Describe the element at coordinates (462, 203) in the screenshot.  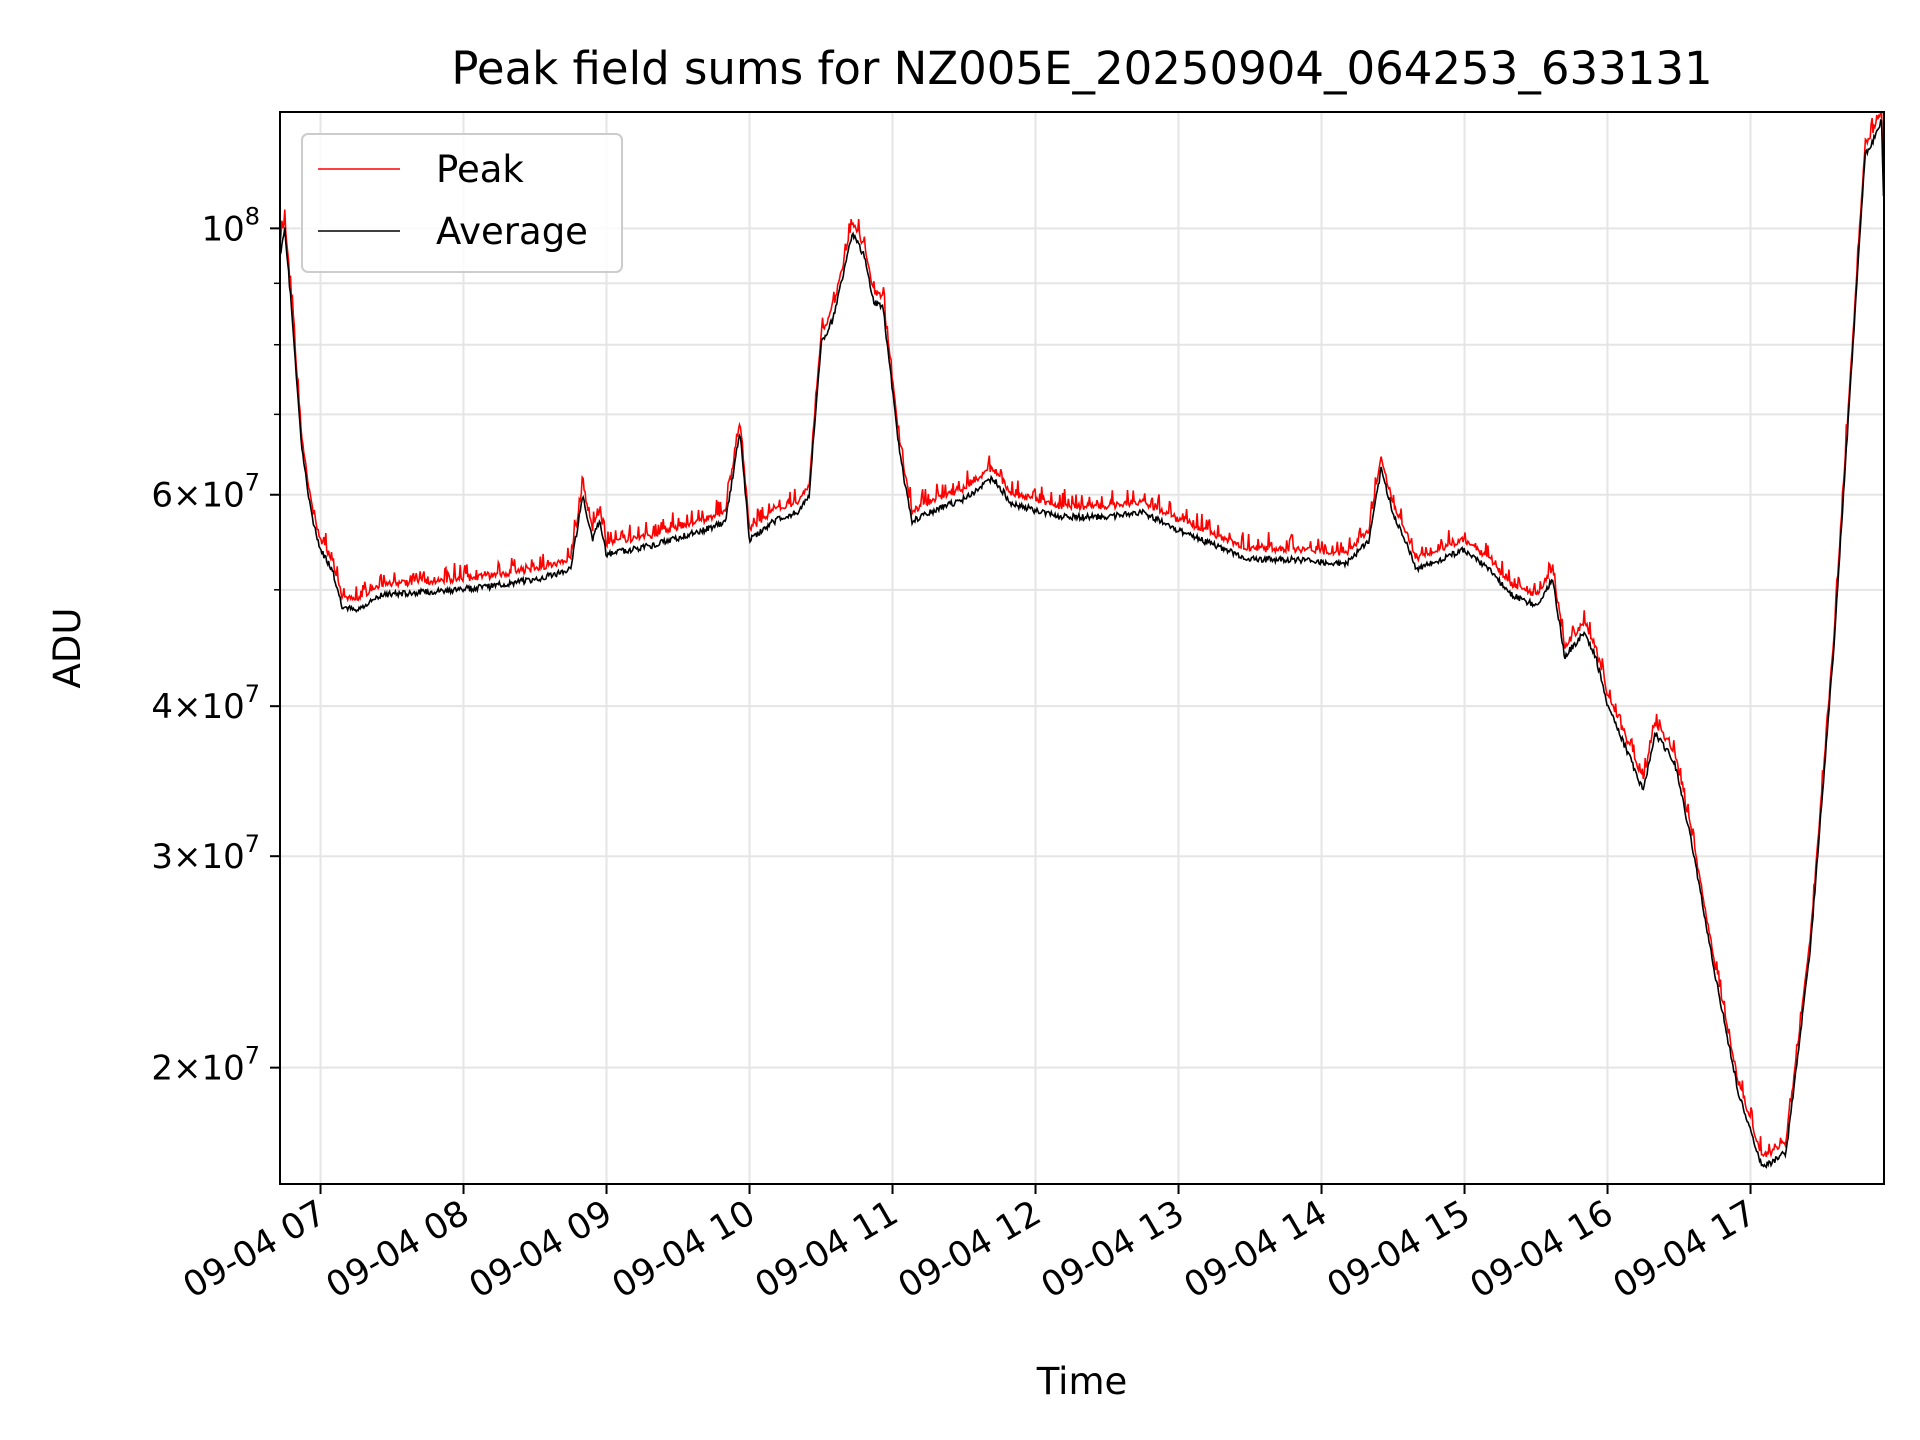
I see `legend: Peak Average` at that location.